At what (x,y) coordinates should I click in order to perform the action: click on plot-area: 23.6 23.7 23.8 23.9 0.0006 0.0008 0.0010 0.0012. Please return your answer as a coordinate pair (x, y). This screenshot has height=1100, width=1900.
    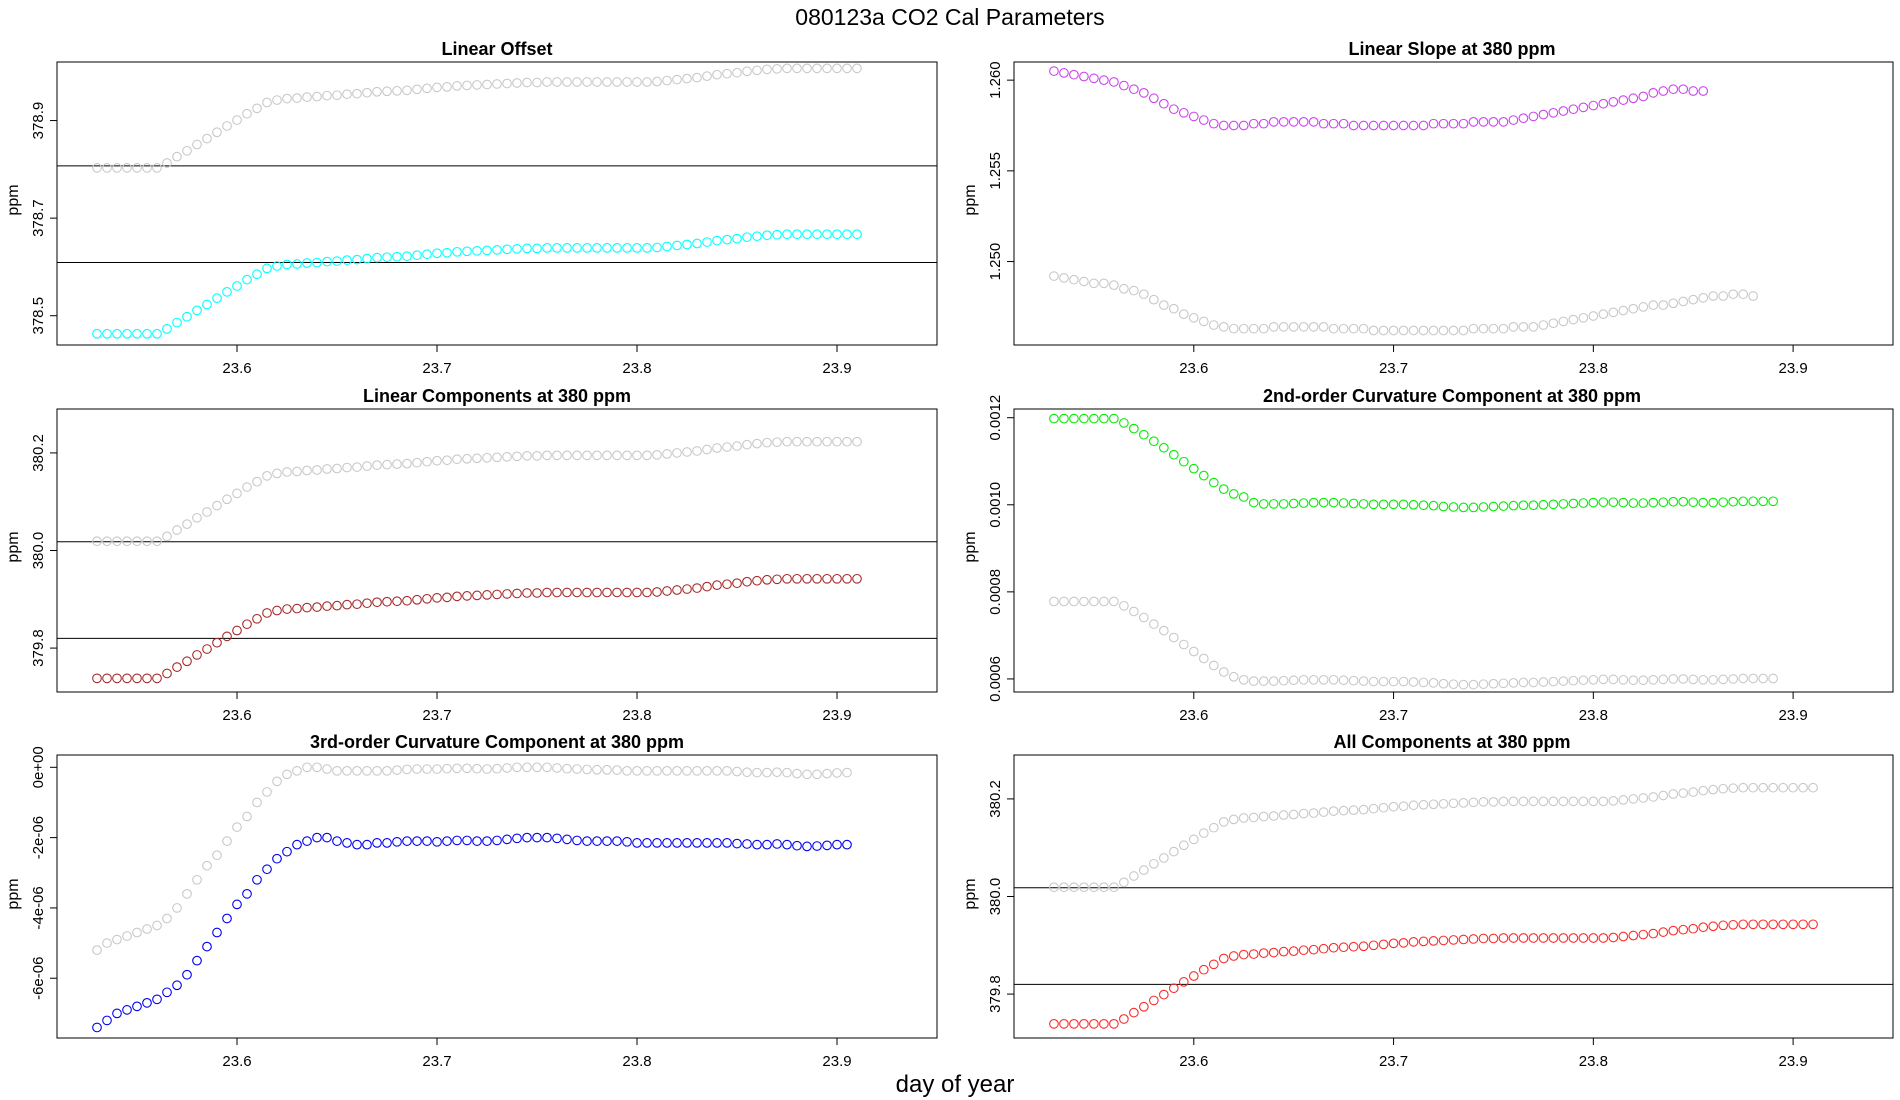
    Looking at the image, I should click on (1440, 559).